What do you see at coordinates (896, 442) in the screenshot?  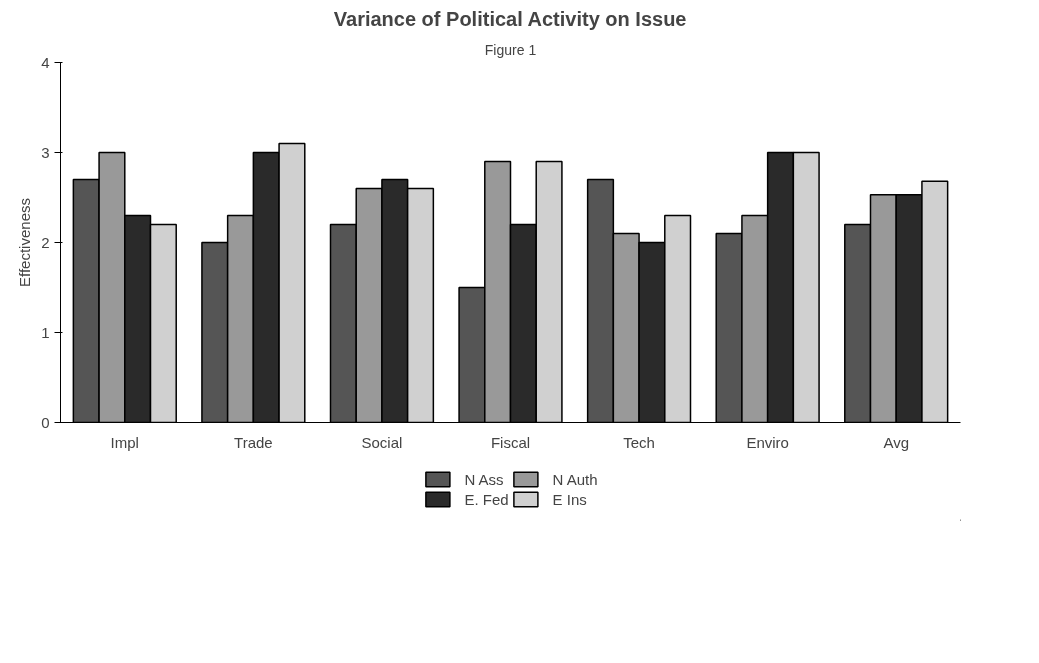 I see `x-tick-label: Avg` at bounding box center [896, 442].